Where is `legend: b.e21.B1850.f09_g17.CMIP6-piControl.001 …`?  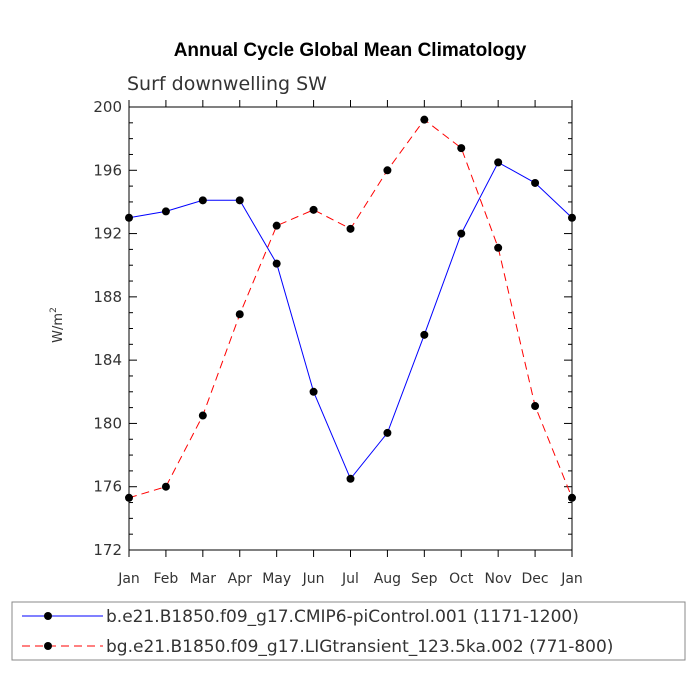
legend: b.e21.B1850.f09_g17.CMIP6-piControl.001 … is located at coordinates (348, 631).